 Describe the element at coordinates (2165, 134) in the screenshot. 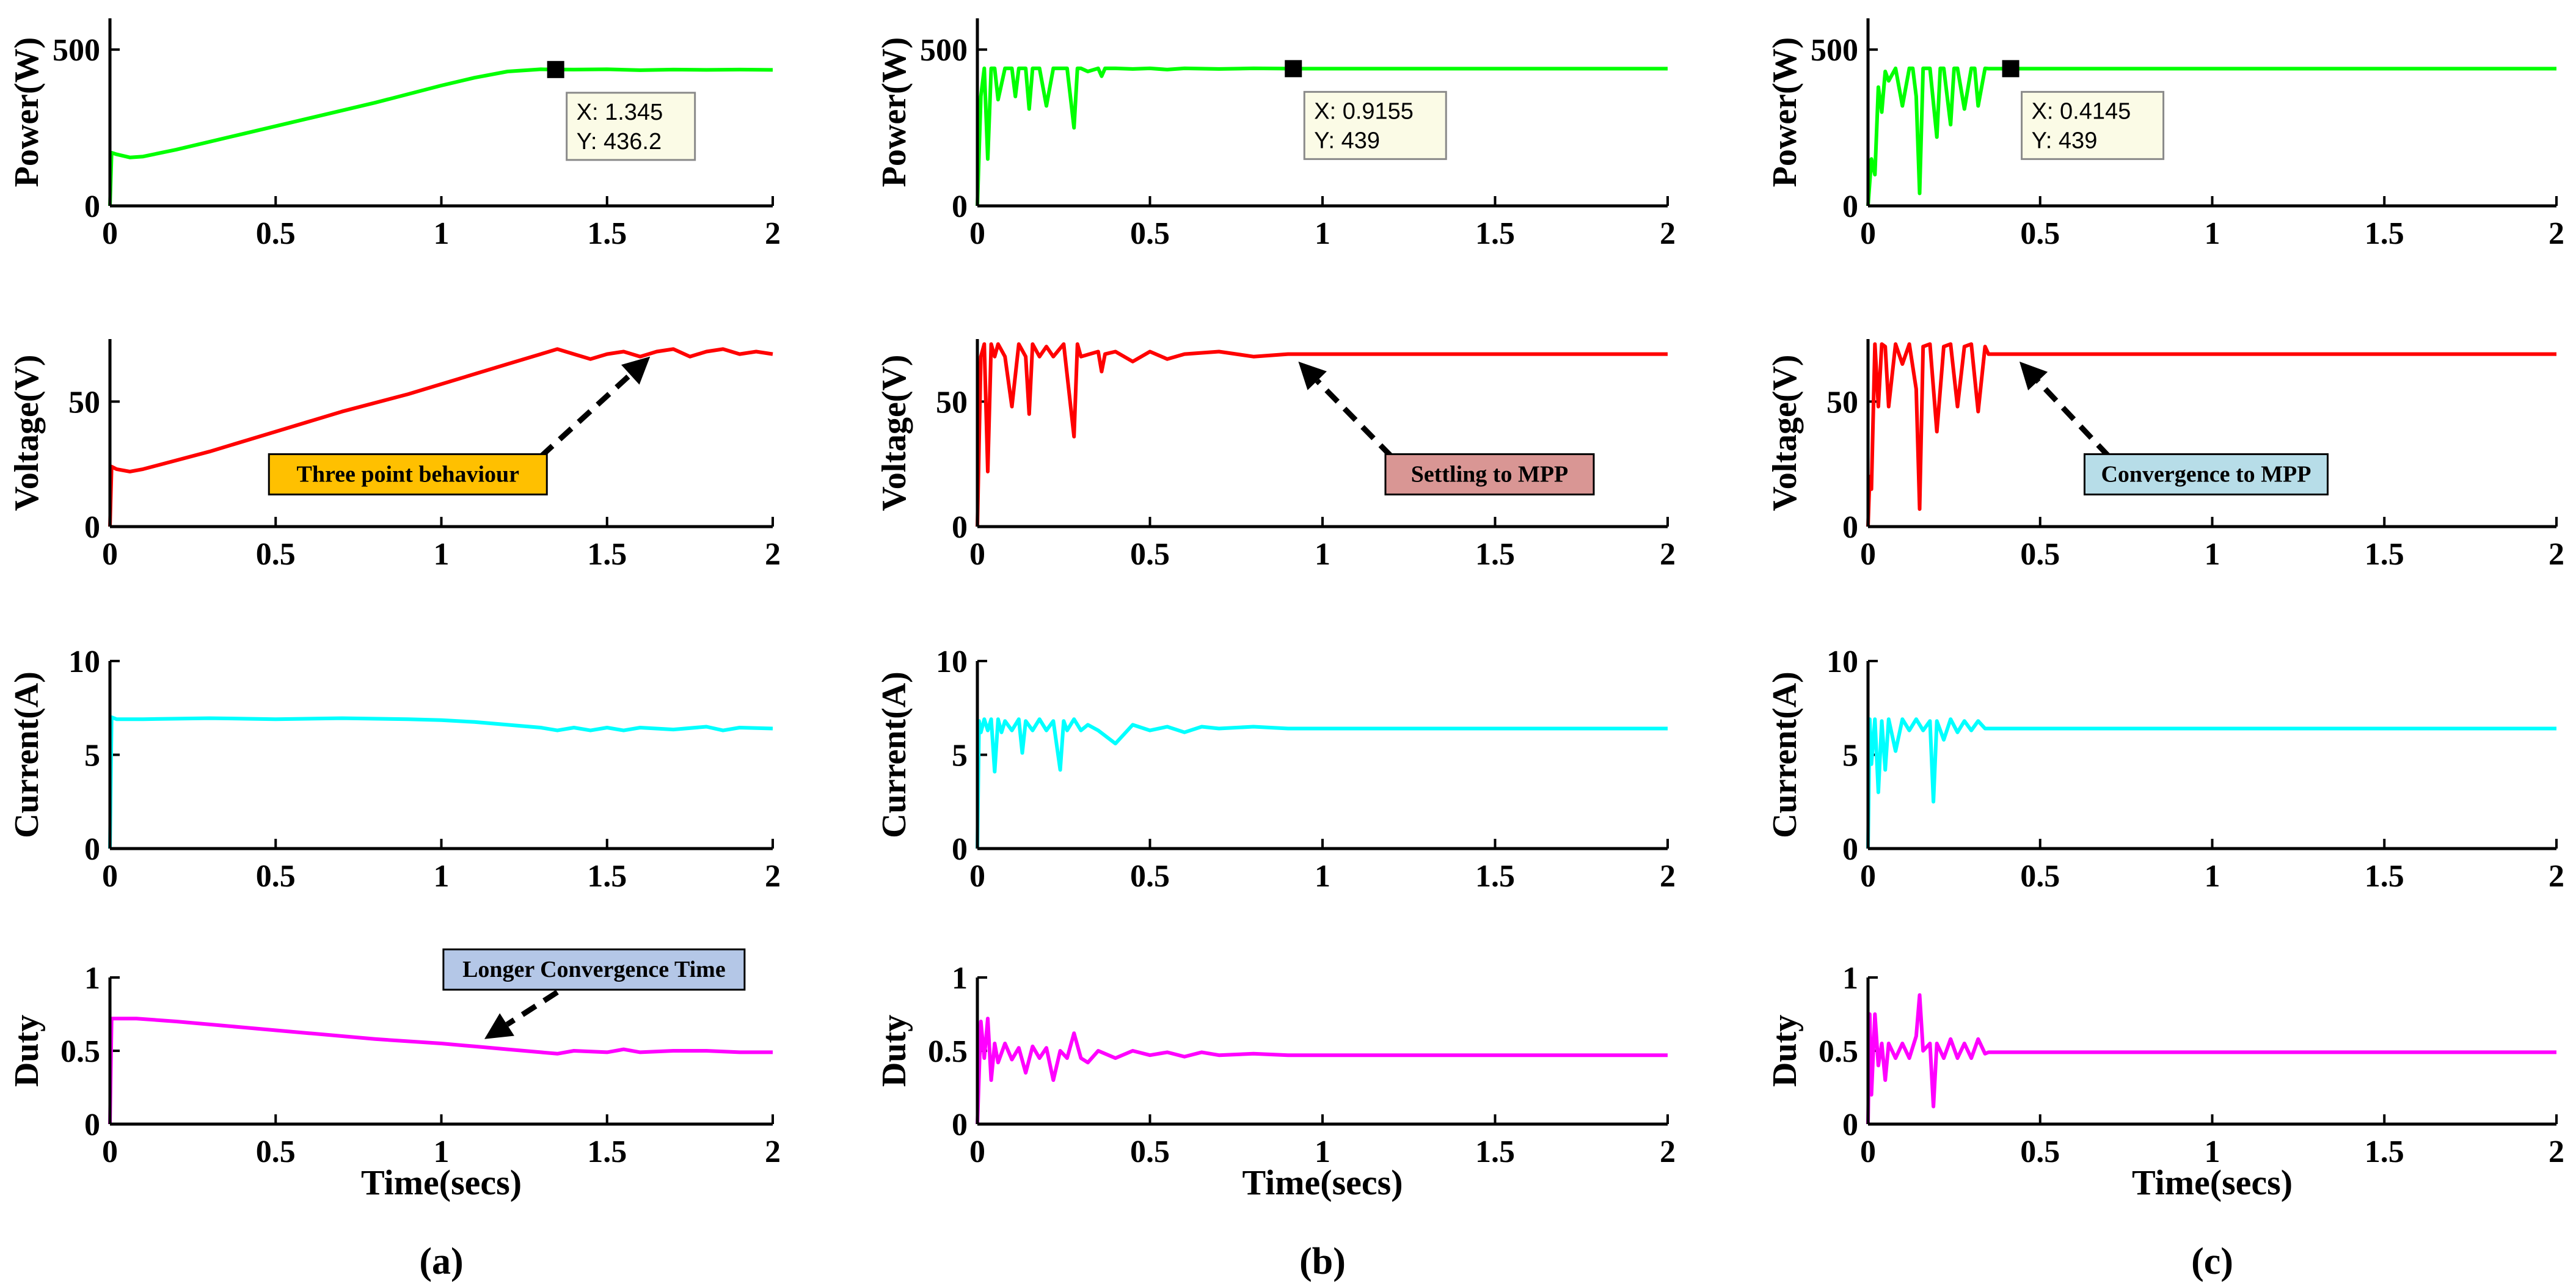

I see `subplot-power: 0 500 0 0.5 1 1.5 2 Power(W) X: 0.4145 Y: 439` at that location.